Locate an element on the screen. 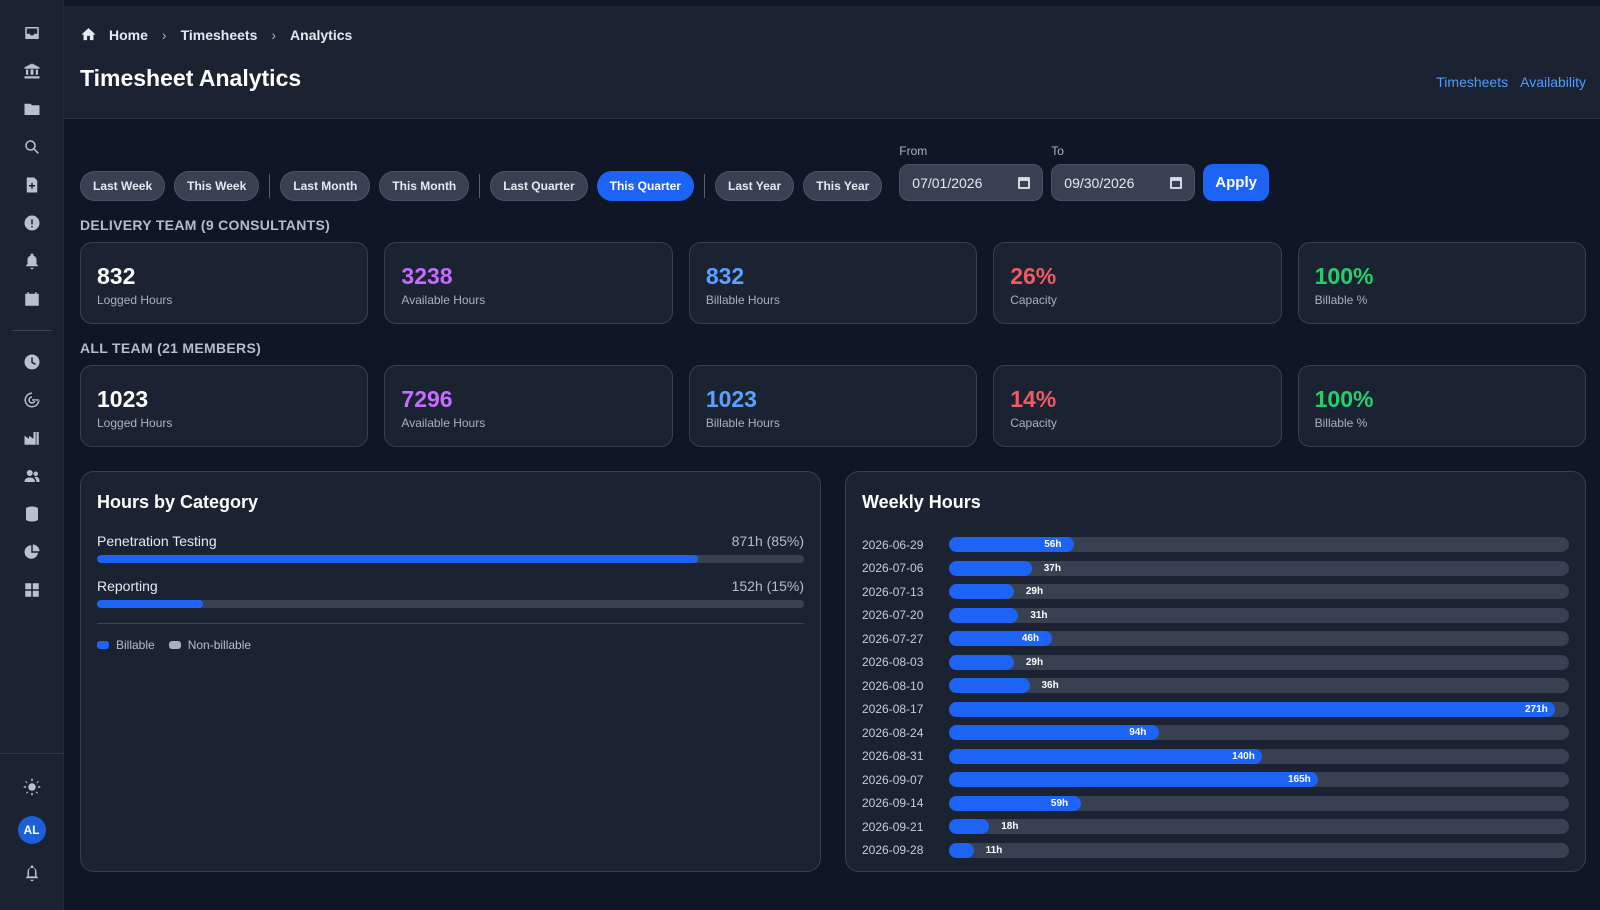 The width and height of the screenshot is (1600, 910). clock-icon is located at coordinates (32, 362).